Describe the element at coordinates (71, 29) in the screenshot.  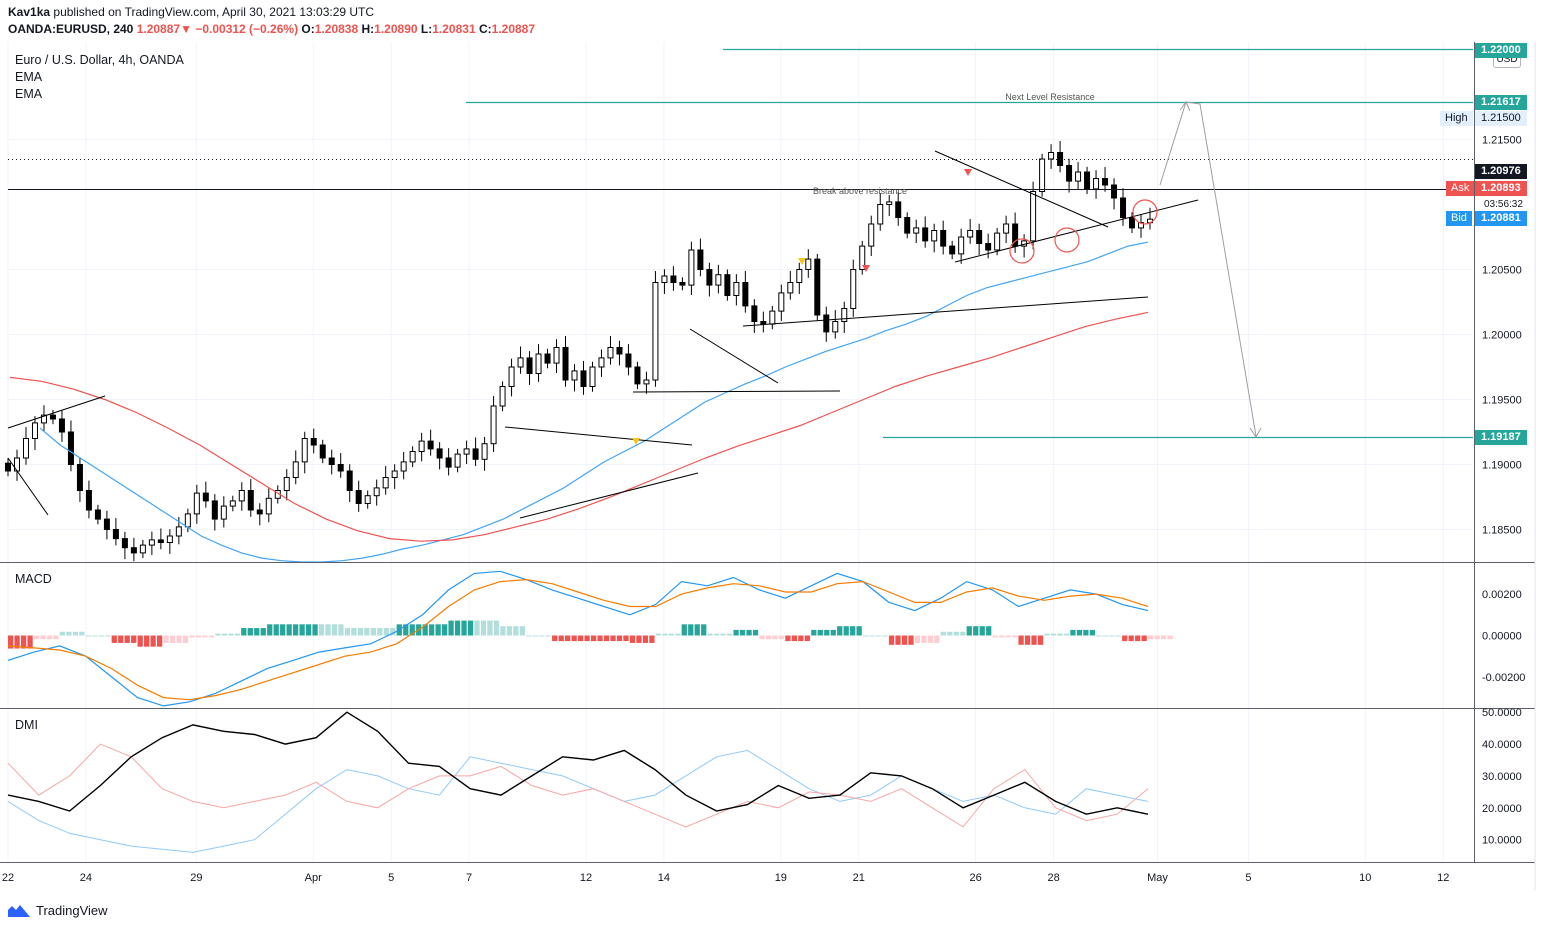
I see `symbol-name: OANDA:EURUSD, 240` at that location.